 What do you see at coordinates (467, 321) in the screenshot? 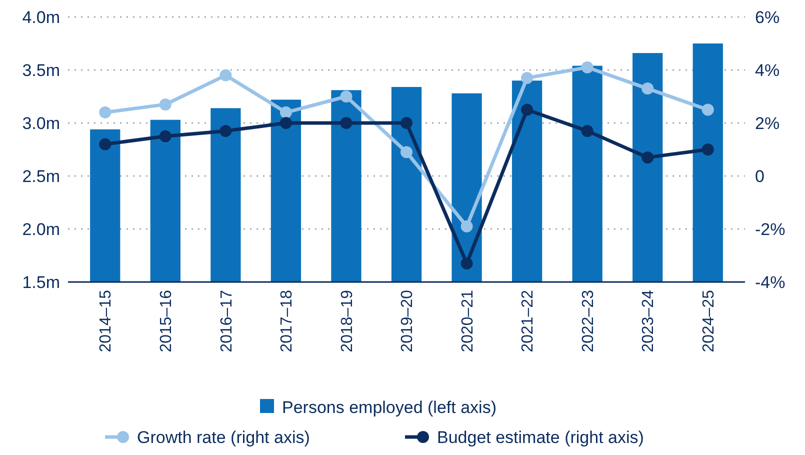
I see `x-tick-label: 2020–21` at bounding box center [467, 321].